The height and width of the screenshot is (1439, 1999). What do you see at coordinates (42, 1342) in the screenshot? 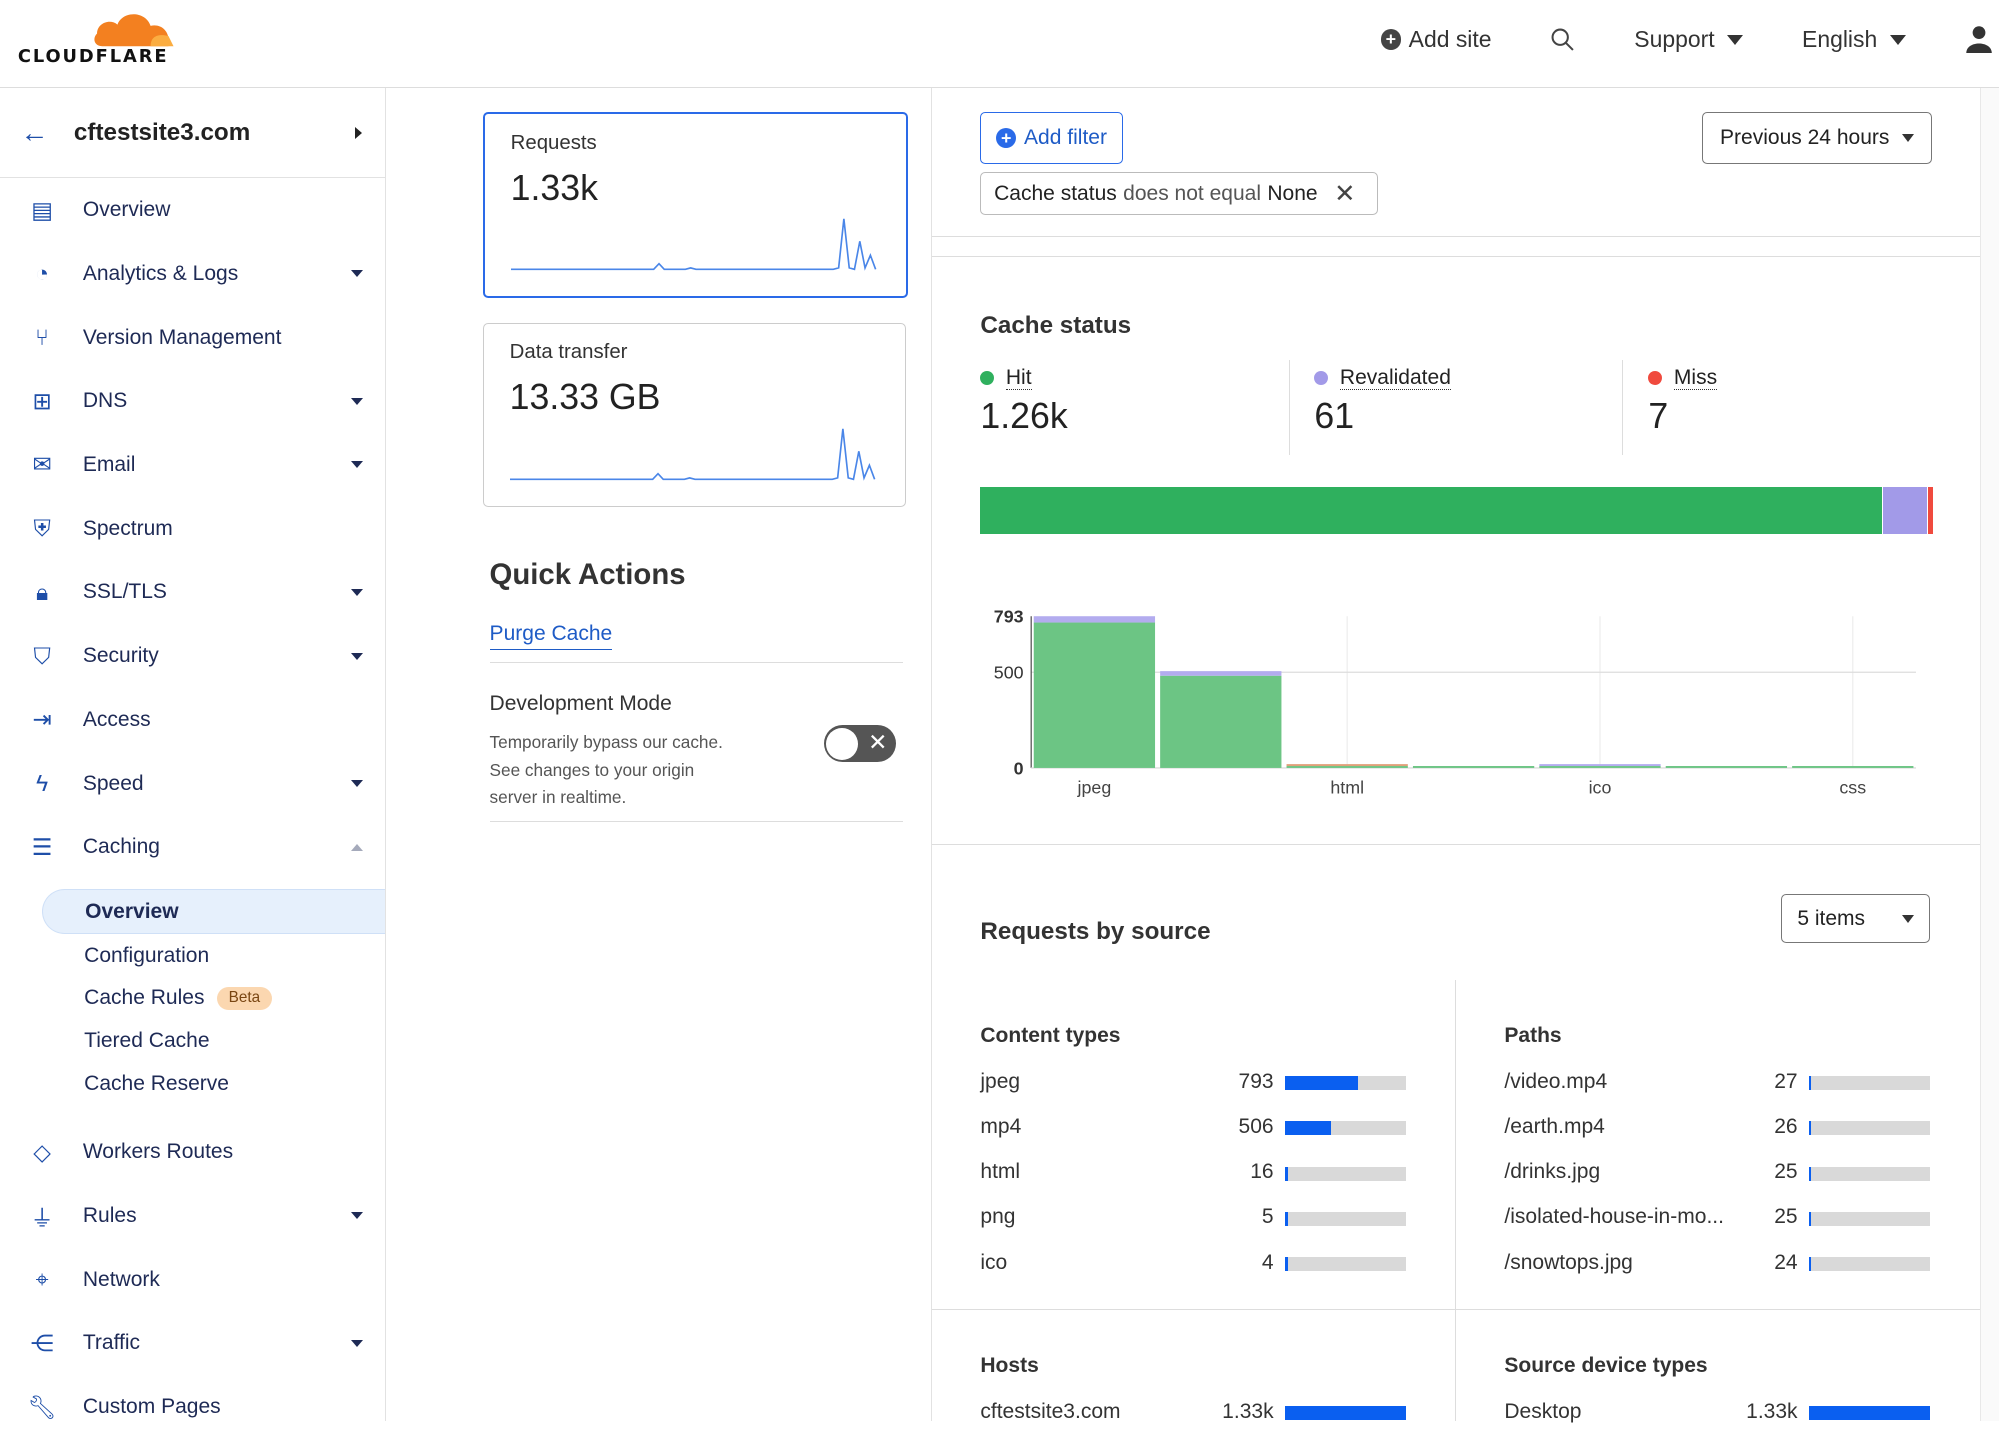
I see `traffic-icon: ⋲` at bounding box center [42, 1342].